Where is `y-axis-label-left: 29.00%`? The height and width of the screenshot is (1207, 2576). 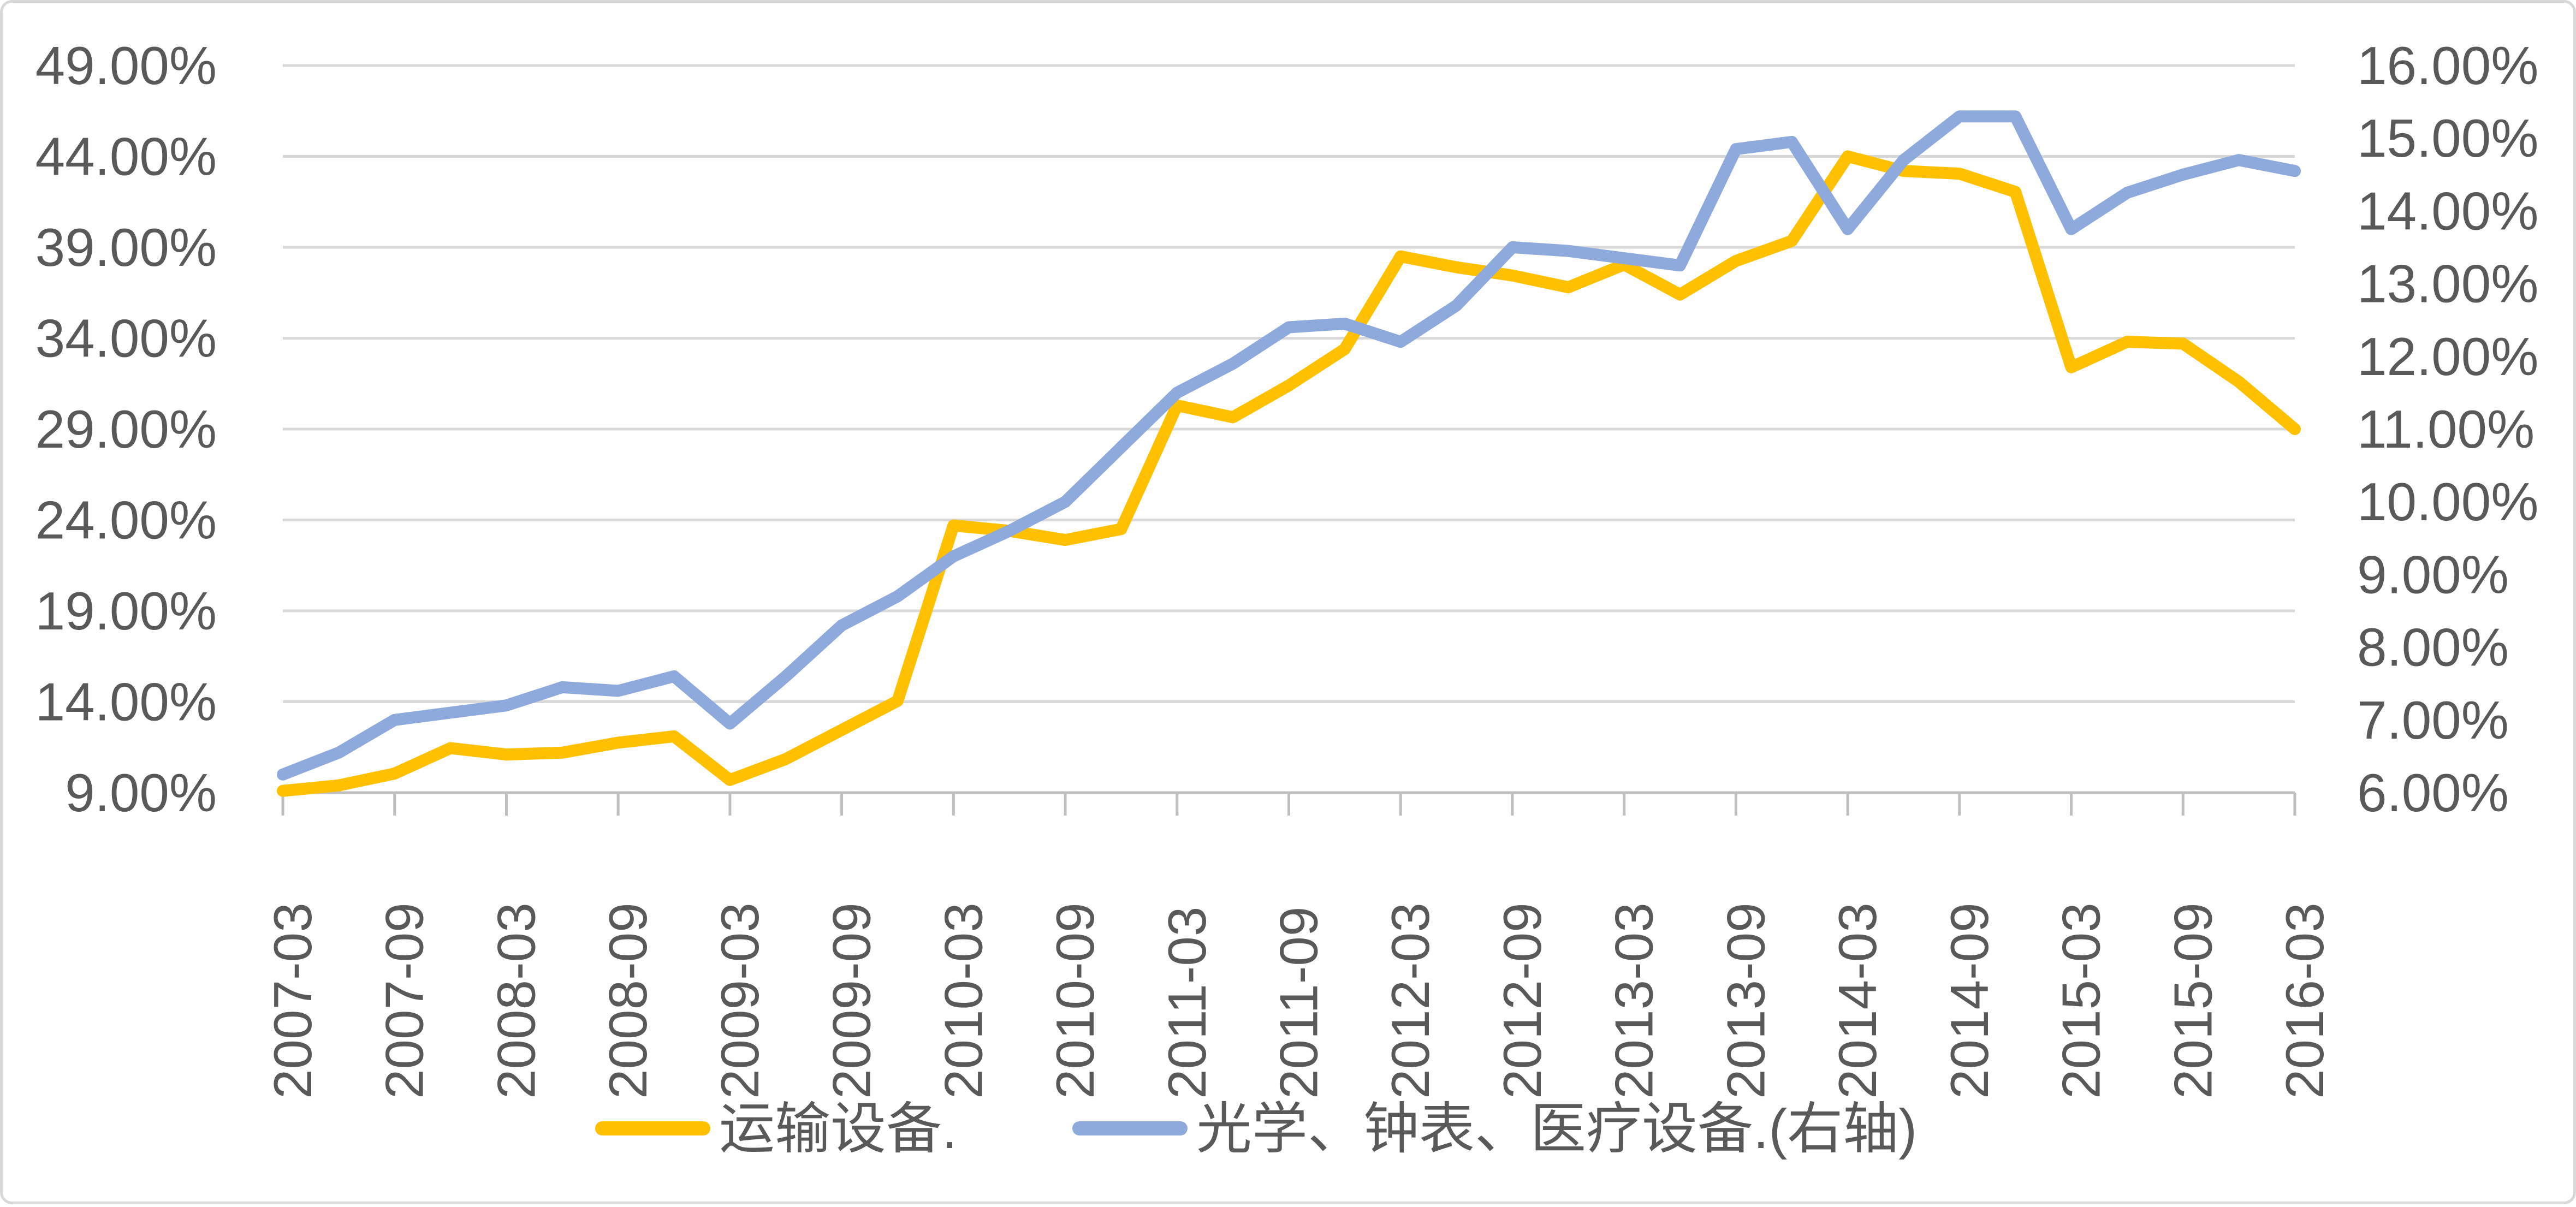
y-axis-label-left: 29.00% is located at coordinates (126, 429).